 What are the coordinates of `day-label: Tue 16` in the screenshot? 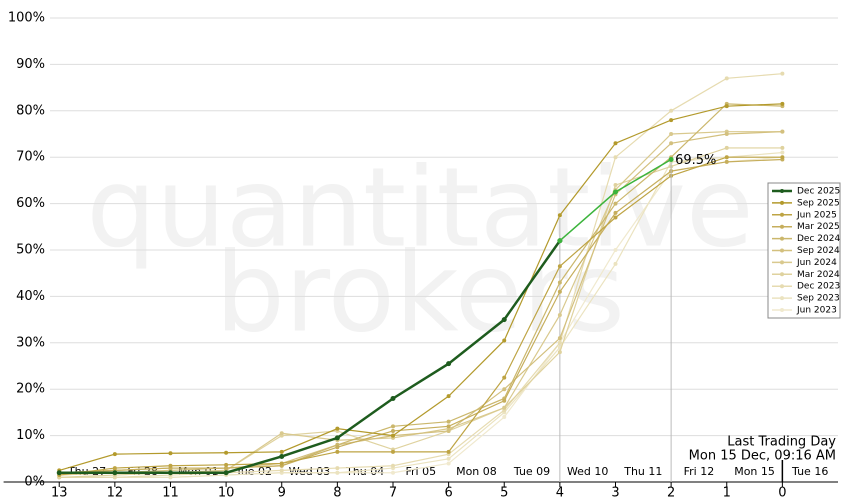 It's located at (809, 471).